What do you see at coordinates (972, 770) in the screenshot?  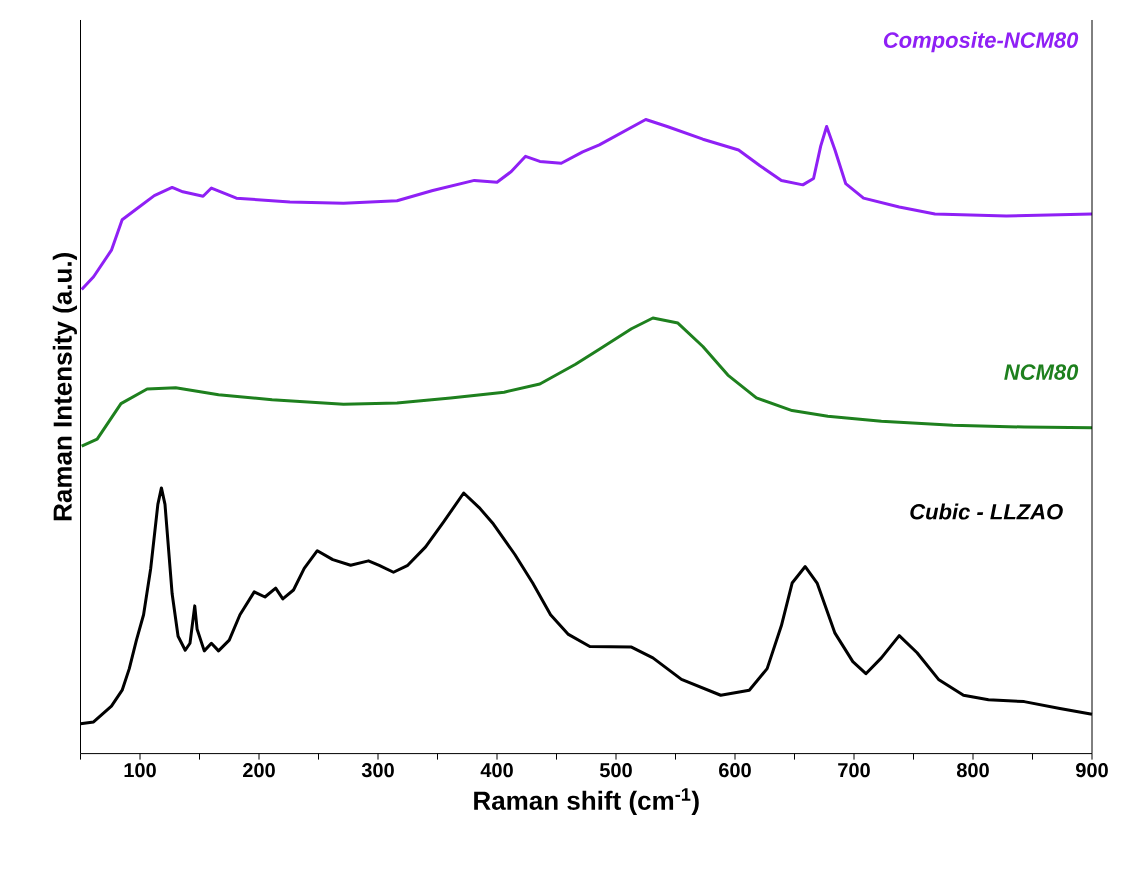 I see `x-tick-label: 800` at bounding box center [972, 770].